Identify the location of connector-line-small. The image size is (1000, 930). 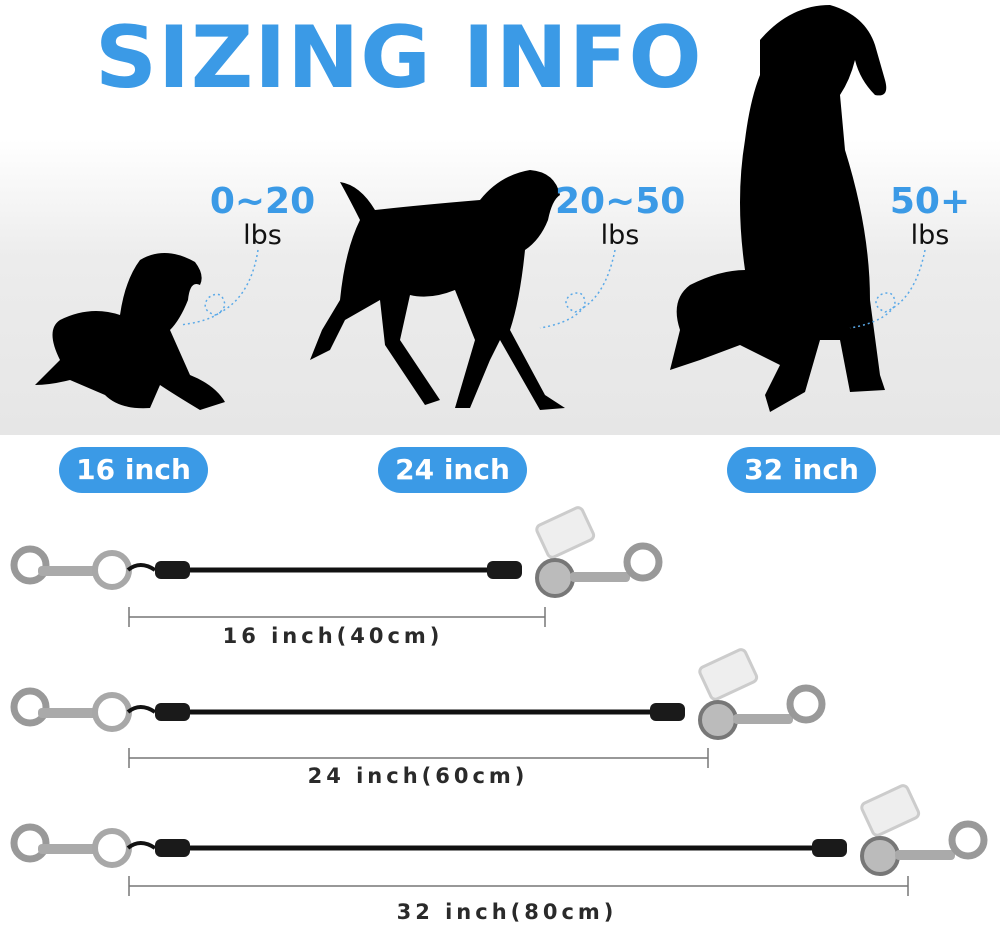
(219, 287).